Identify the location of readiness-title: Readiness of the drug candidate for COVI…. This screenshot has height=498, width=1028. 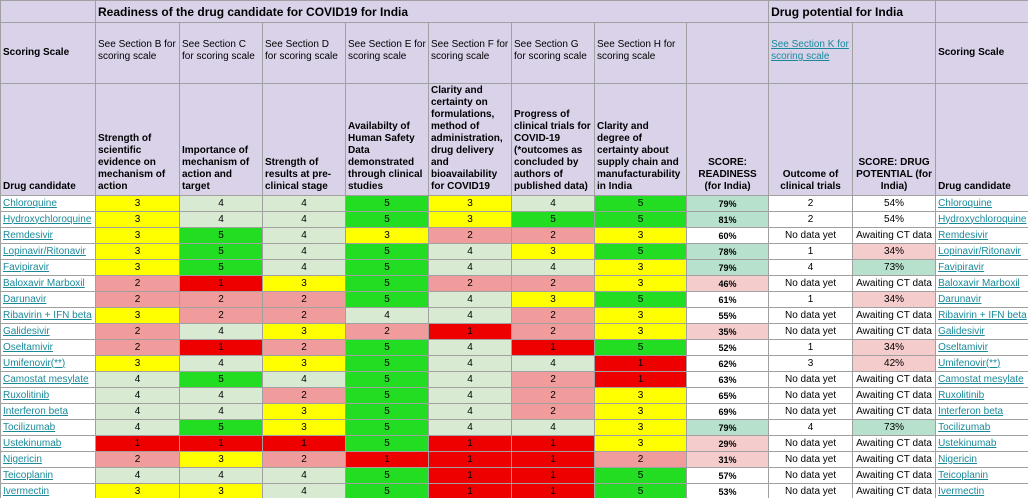
(432, 11).